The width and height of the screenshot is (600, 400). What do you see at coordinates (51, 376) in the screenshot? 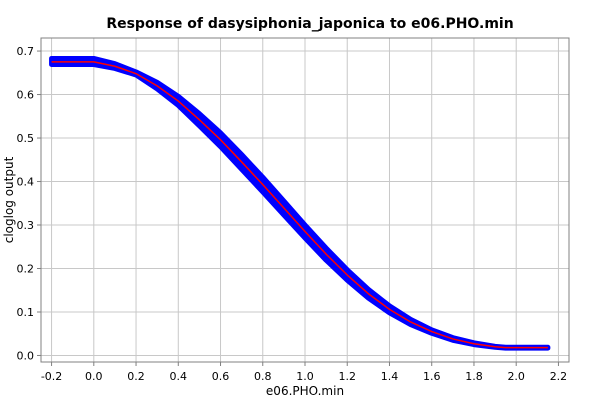
I see `x-tick-label: -0.2` at bounding box center [51, 376].